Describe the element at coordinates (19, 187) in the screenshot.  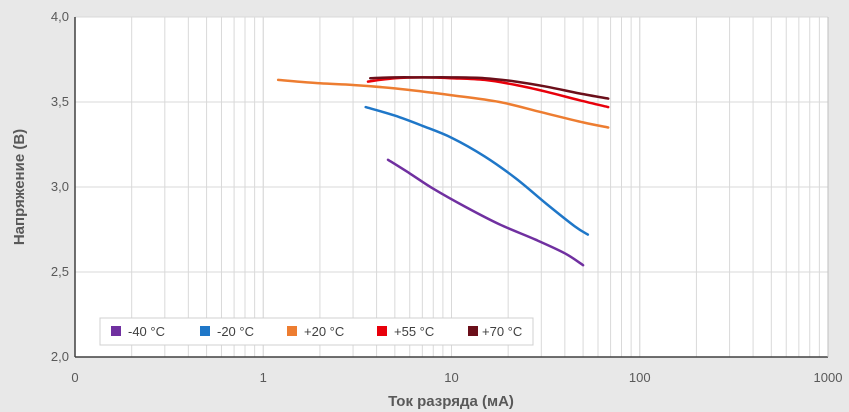
I see `y-axis-title: Напряжение (В)` at that location.